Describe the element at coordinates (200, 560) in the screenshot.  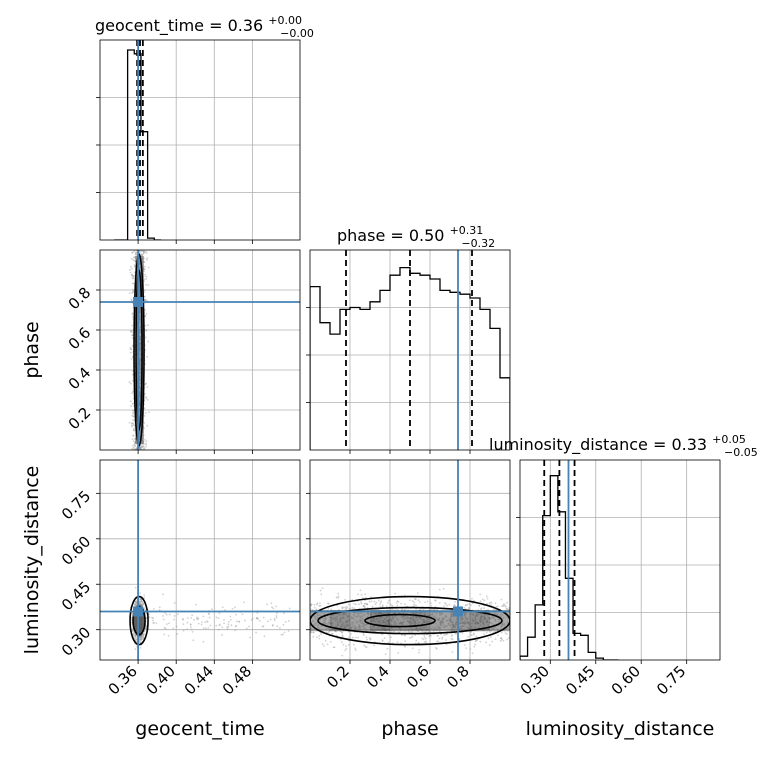
I see `axes-frame` at that location.